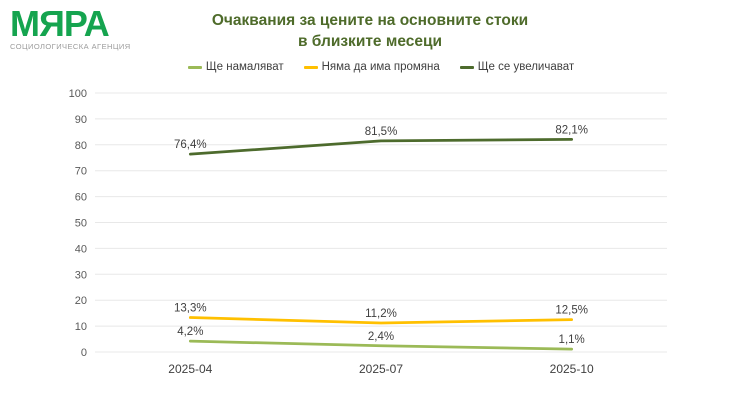  Describe the element at coordinates (81, 301) in the screenshot. I see `y-axis-tick-label: 20` at that location.